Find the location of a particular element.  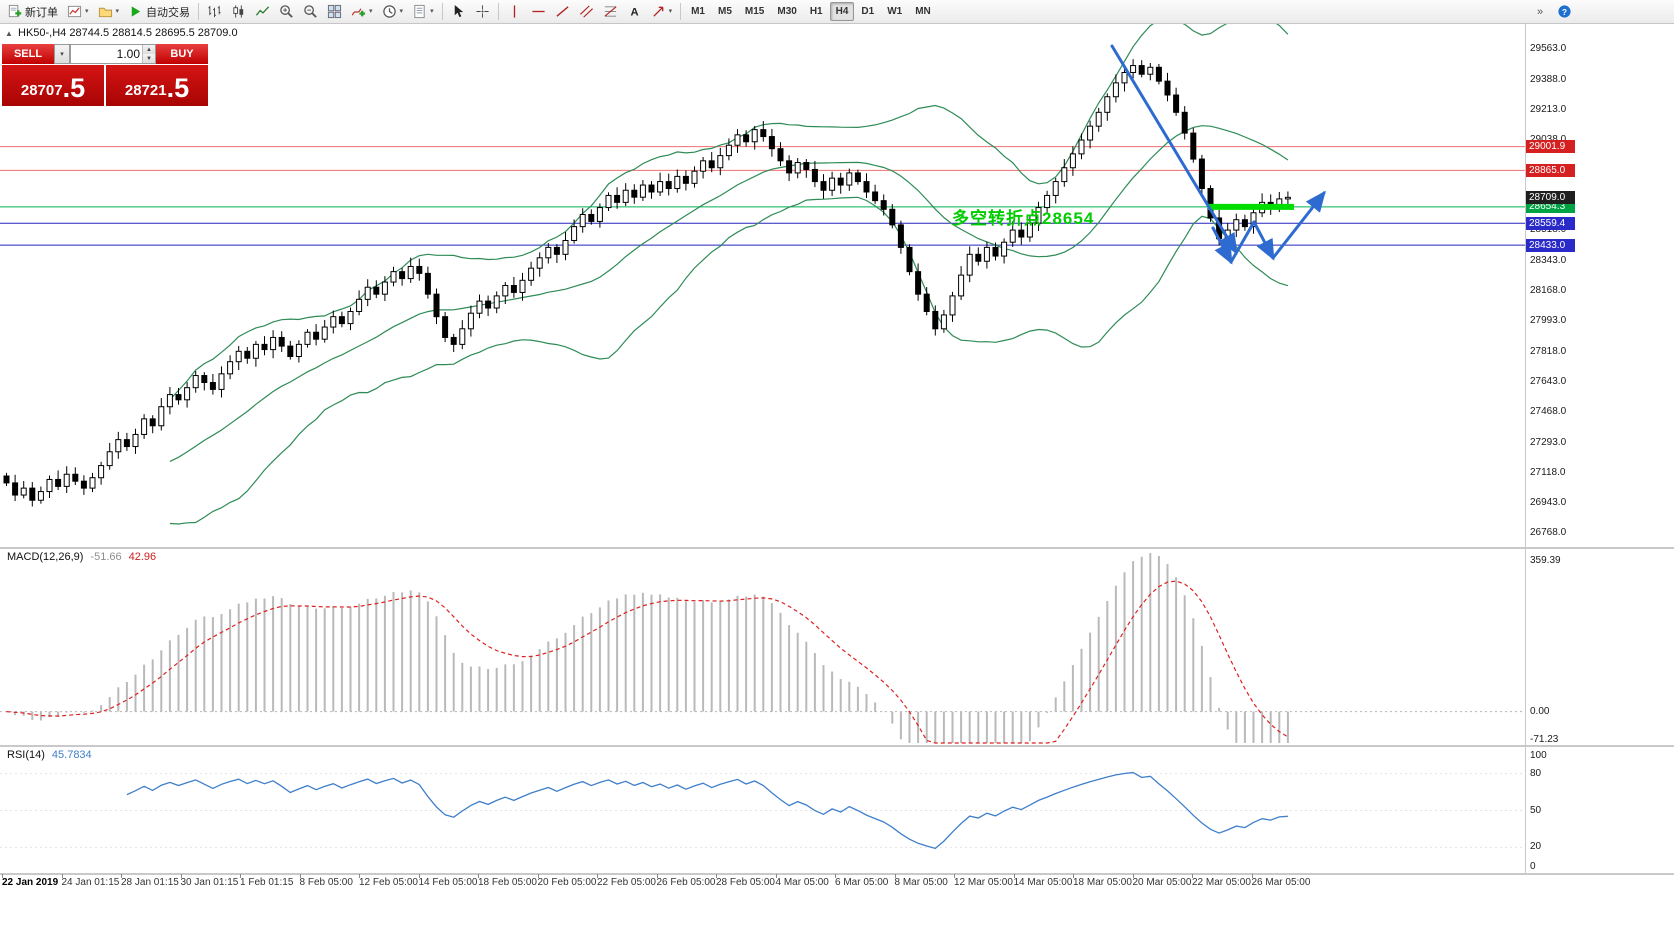

macd-panel-splitter is located at coordinates (837, 548).